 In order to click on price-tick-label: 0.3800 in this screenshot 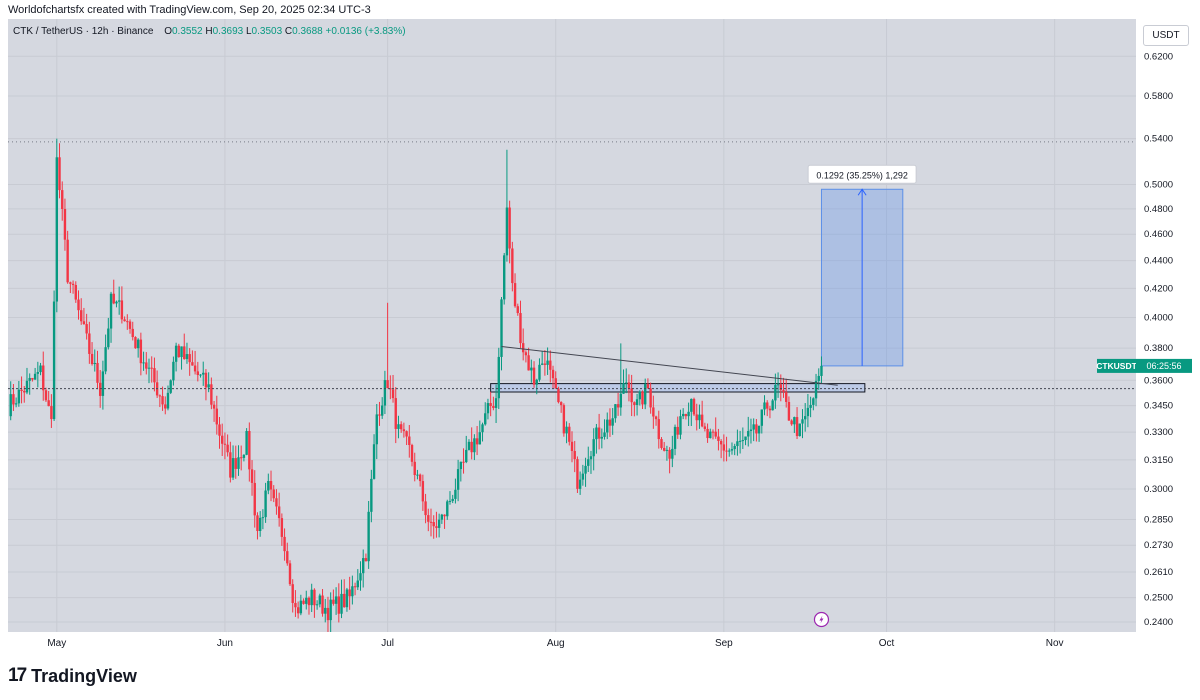, I will do `click(1158, 348)`.